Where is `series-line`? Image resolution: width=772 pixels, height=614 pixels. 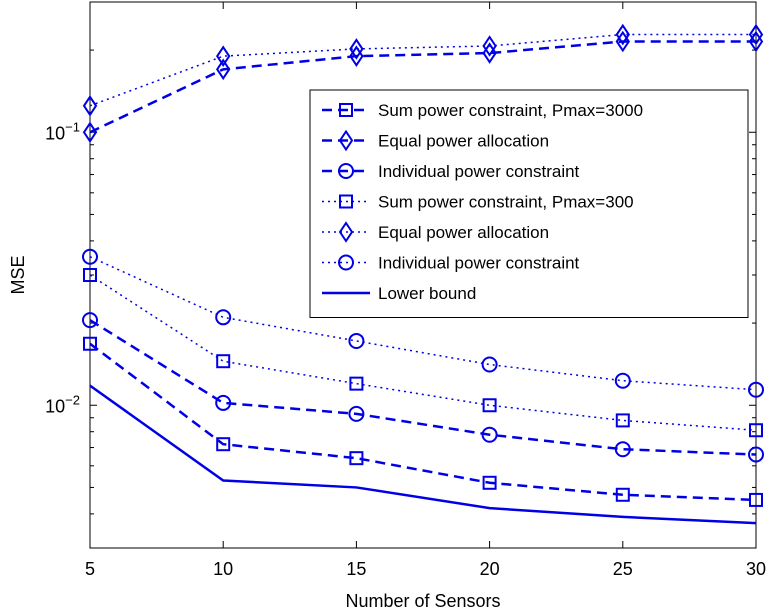
series-line is located at coordinates (422, 70).